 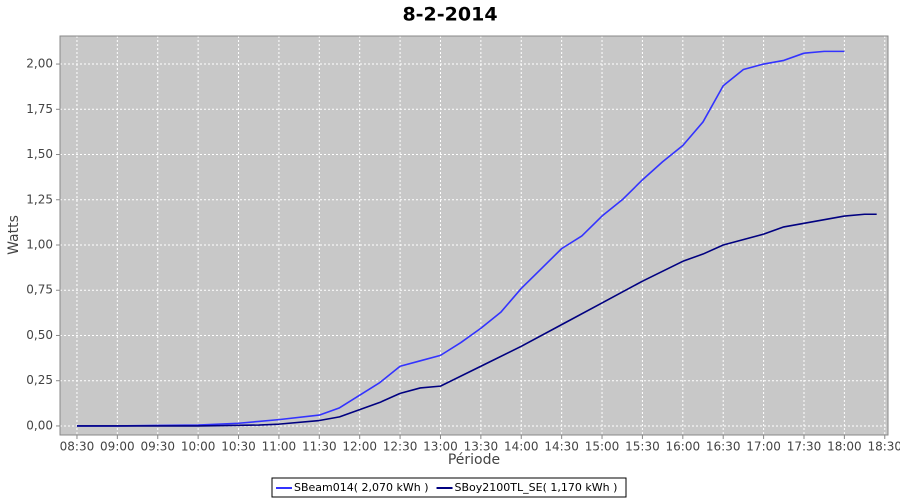 I want to click on x-tick-label: 14:30, so click(x=561, y=447).